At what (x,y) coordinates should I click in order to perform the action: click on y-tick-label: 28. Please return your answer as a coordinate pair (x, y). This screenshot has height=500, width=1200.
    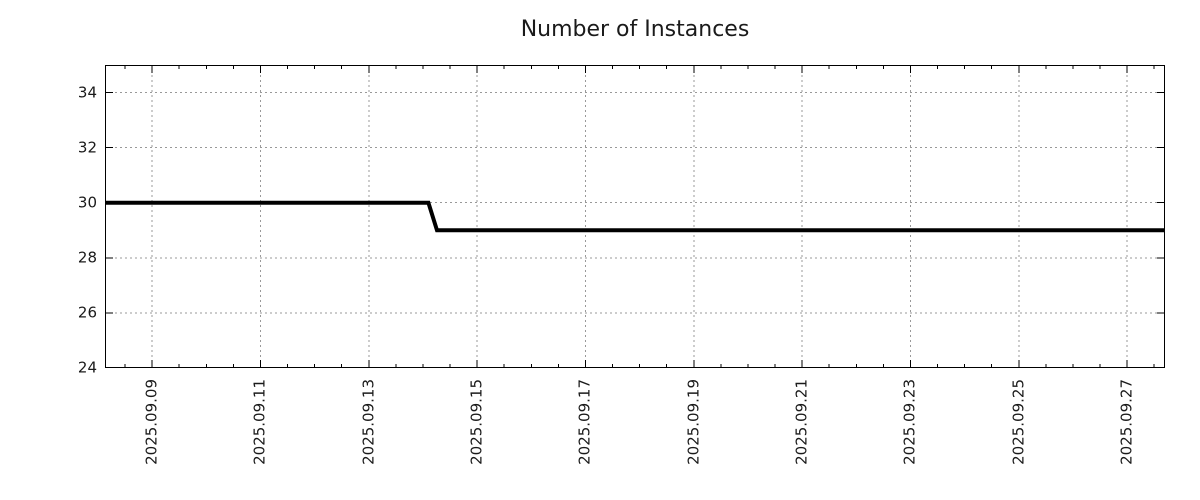
    Looking at the image, I should click on (87, 257).